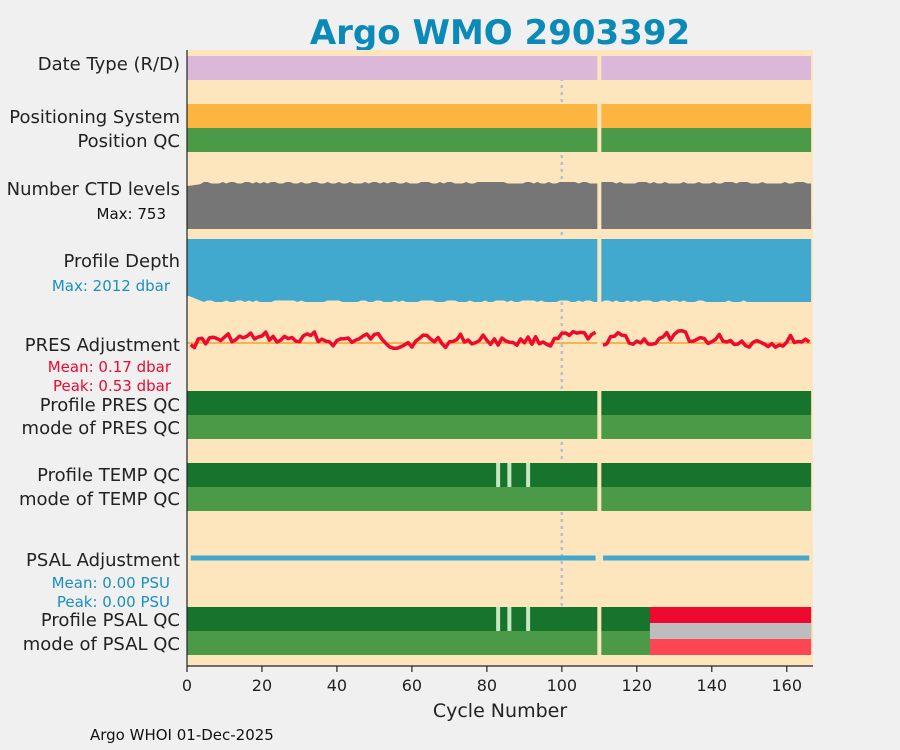 Image resolution: width=900 pixels, height=750 pixels. I want to click on row-label-position-qc: Position QC, so click(128, 141).